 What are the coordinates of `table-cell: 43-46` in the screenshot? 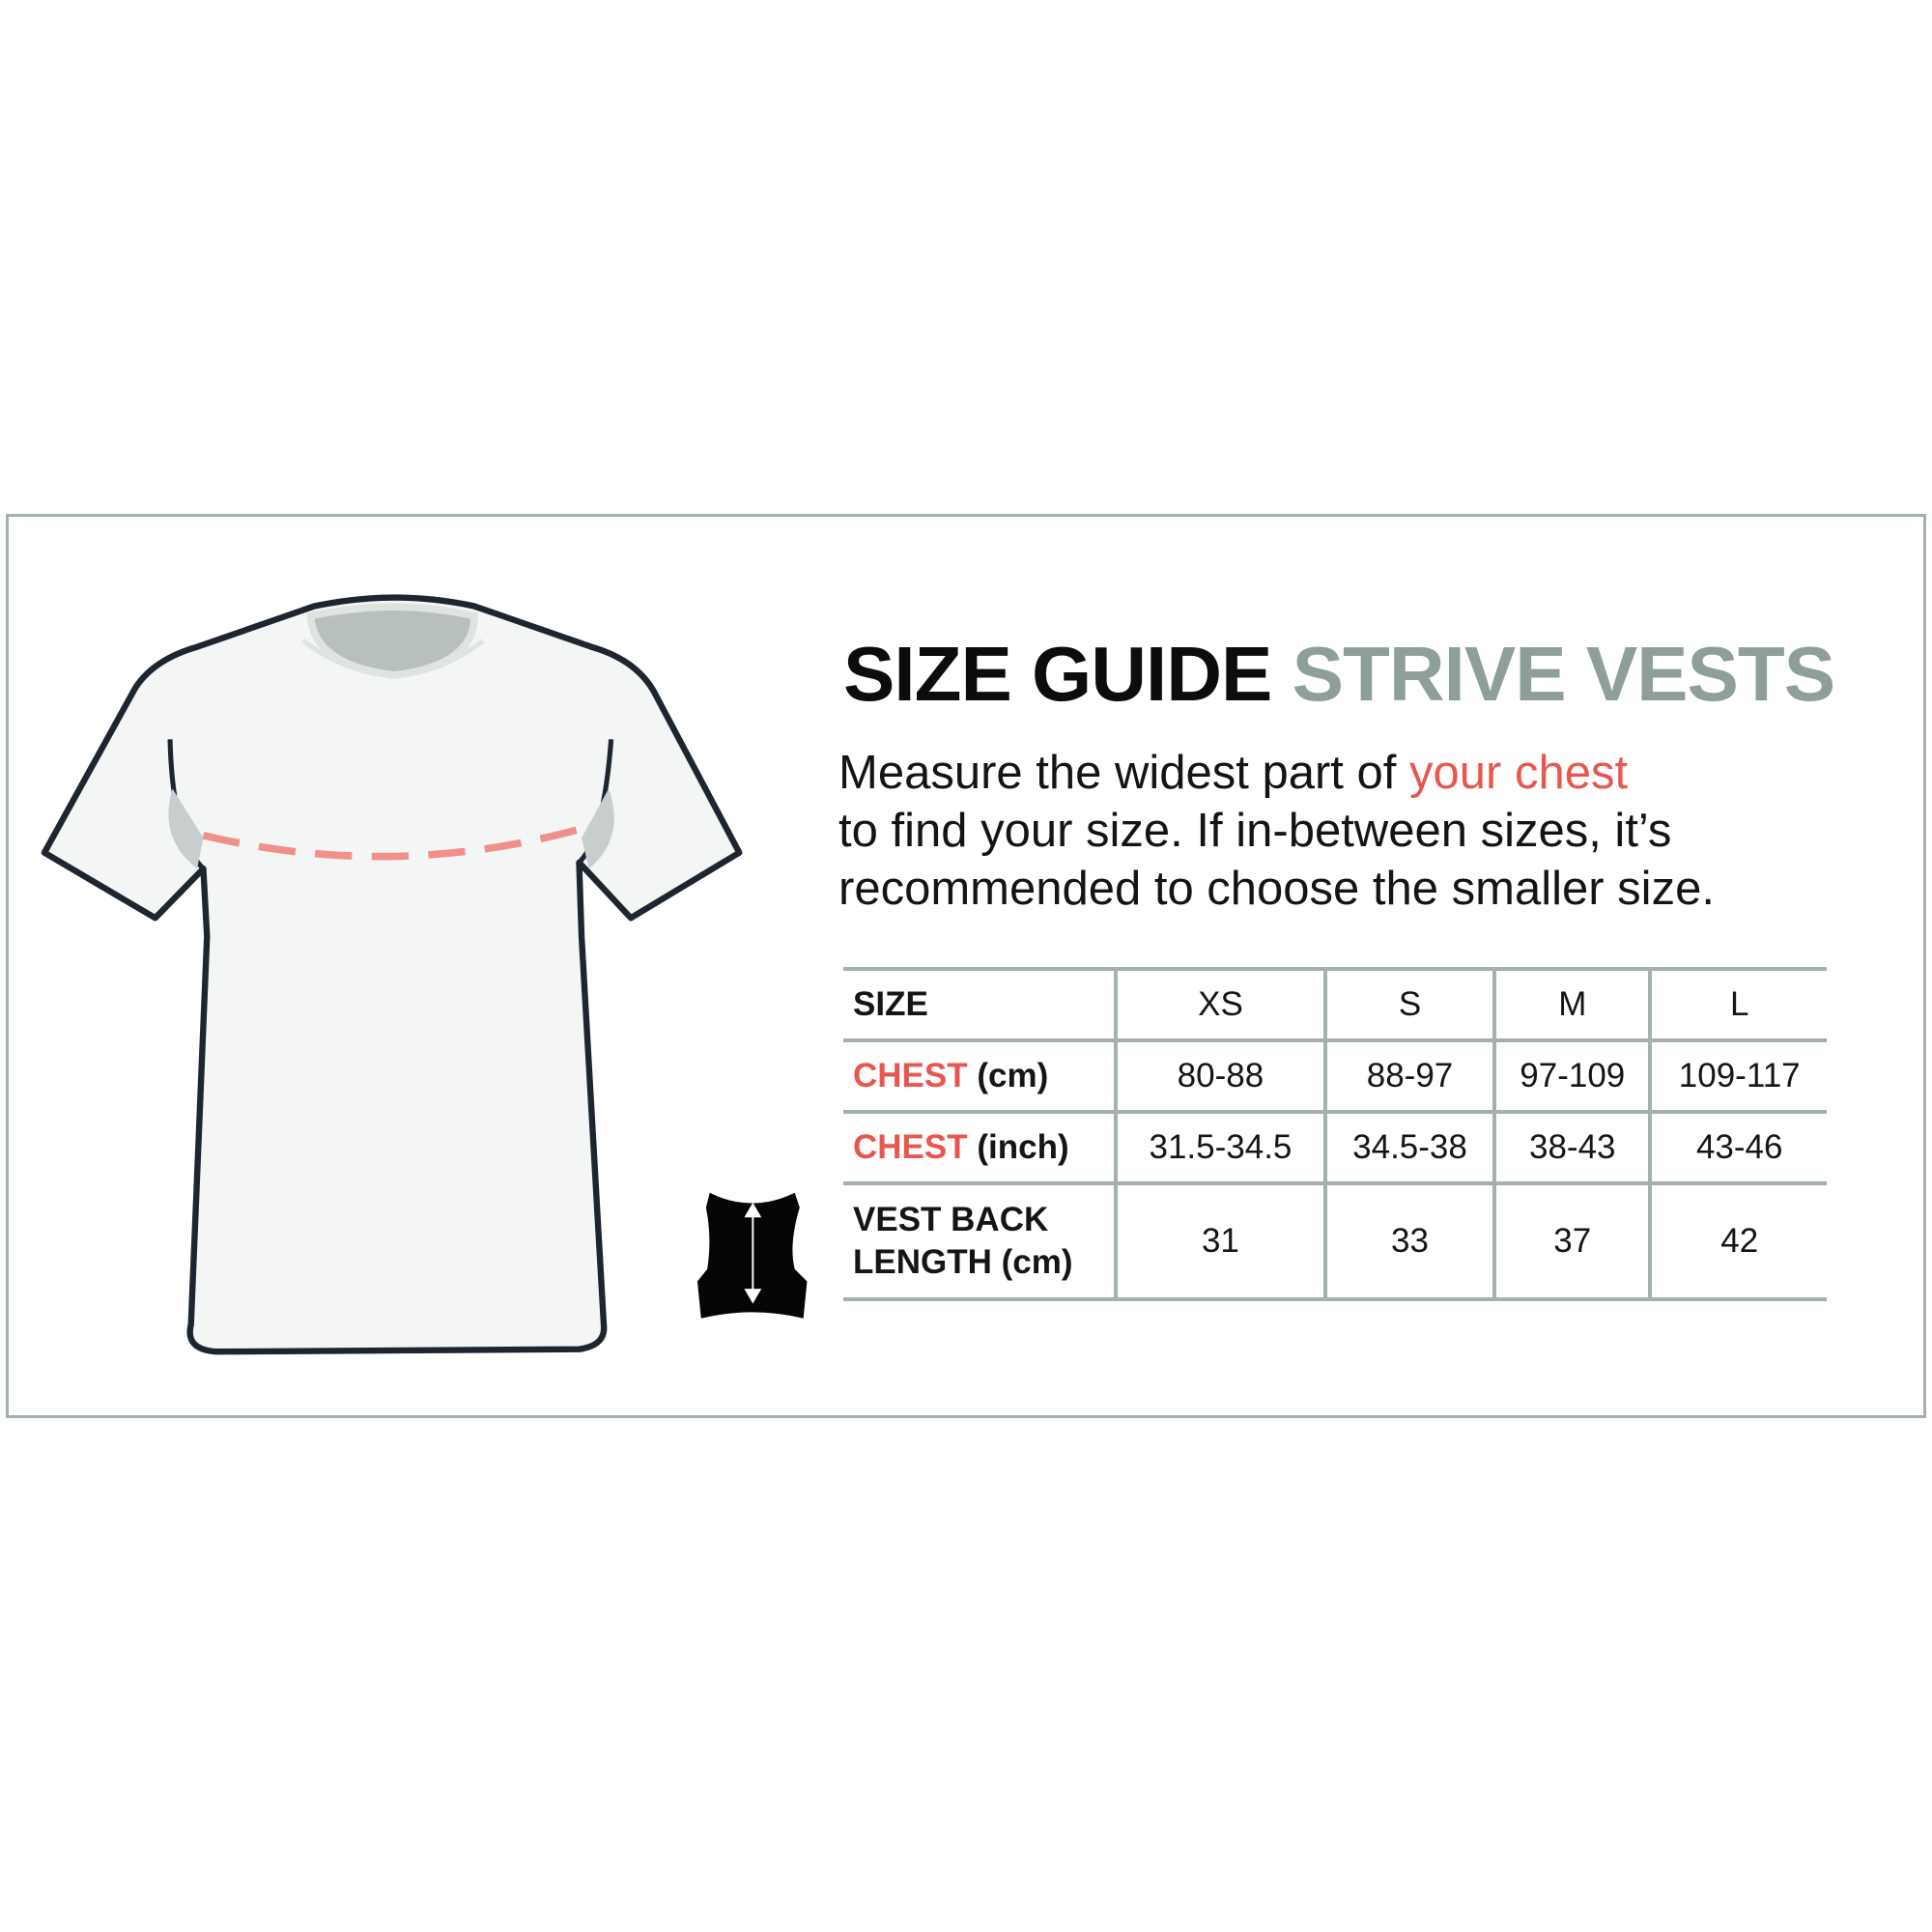 It's located at (1737, 1147).